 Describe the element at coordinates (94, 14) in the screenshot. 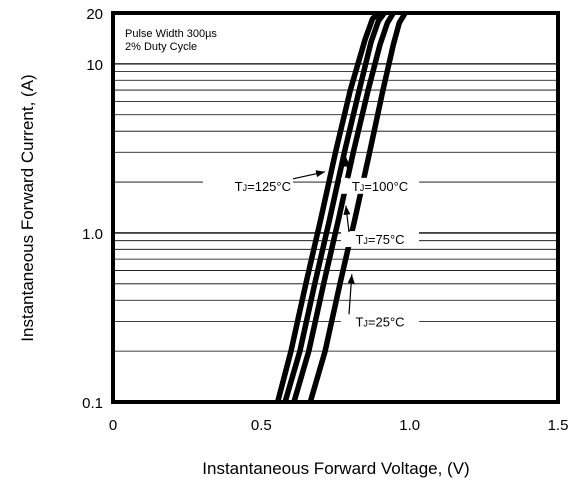

I see `y-tick-label: 20` at that location.